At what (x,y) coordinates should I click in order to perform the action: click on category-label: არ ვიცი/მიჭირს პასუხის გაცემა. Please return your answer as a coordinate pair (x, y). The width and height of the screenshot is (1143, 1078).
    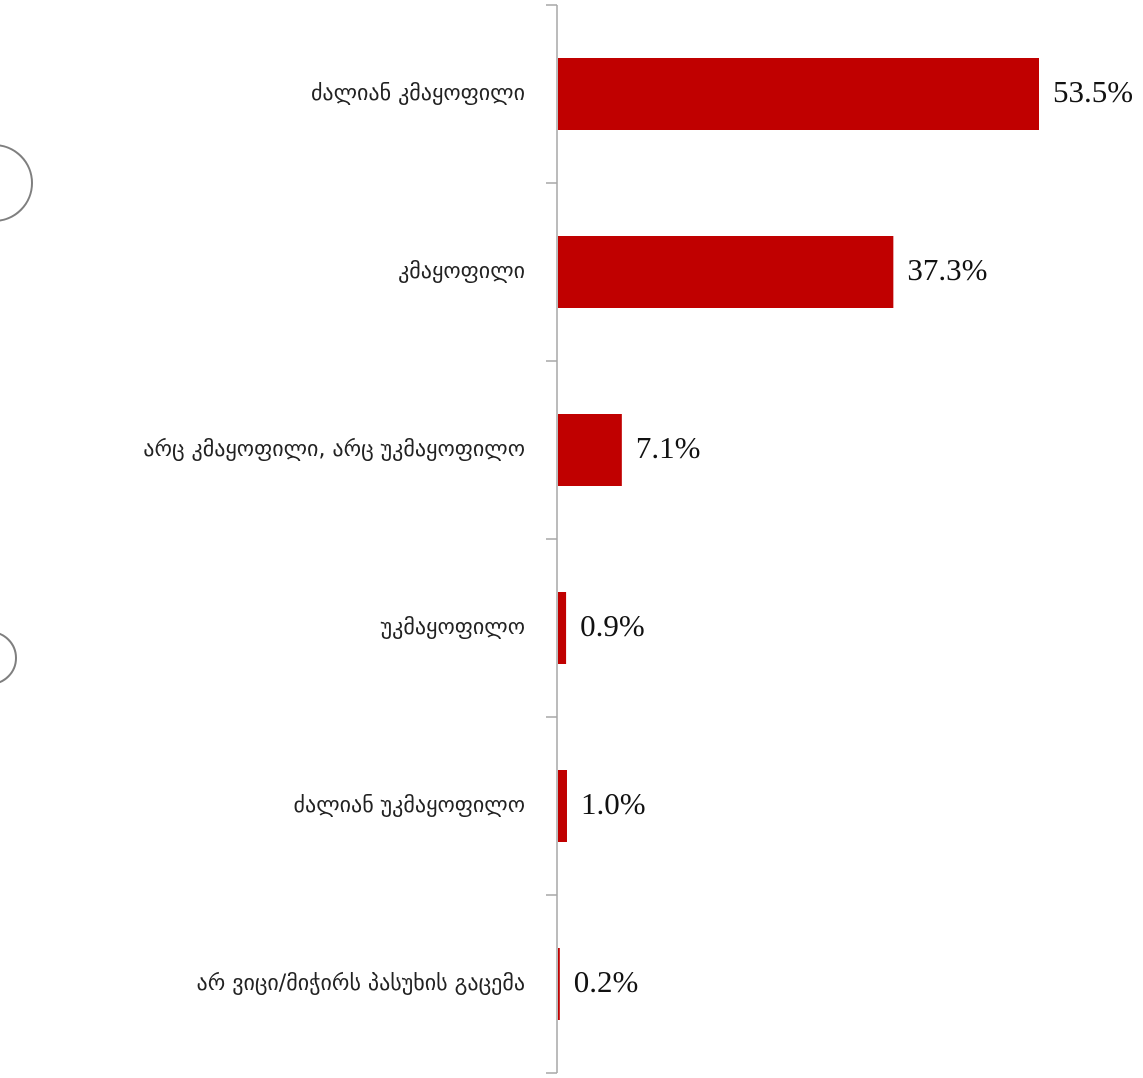
    Looking at the image, I should click on (361, 983).